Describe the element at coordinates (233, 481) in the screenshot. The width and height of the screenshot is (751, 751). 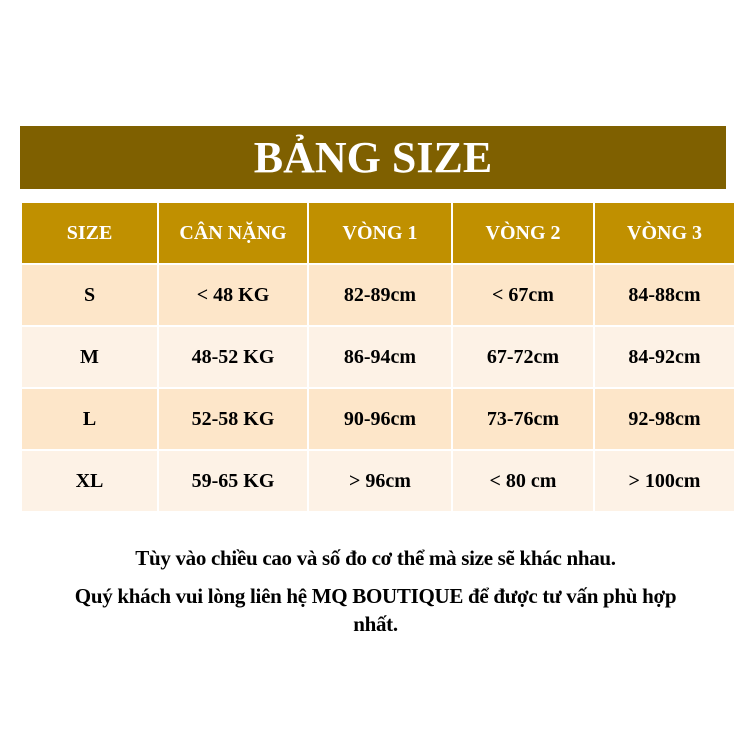
I see `table-cell: 59-65 KG` at that location.